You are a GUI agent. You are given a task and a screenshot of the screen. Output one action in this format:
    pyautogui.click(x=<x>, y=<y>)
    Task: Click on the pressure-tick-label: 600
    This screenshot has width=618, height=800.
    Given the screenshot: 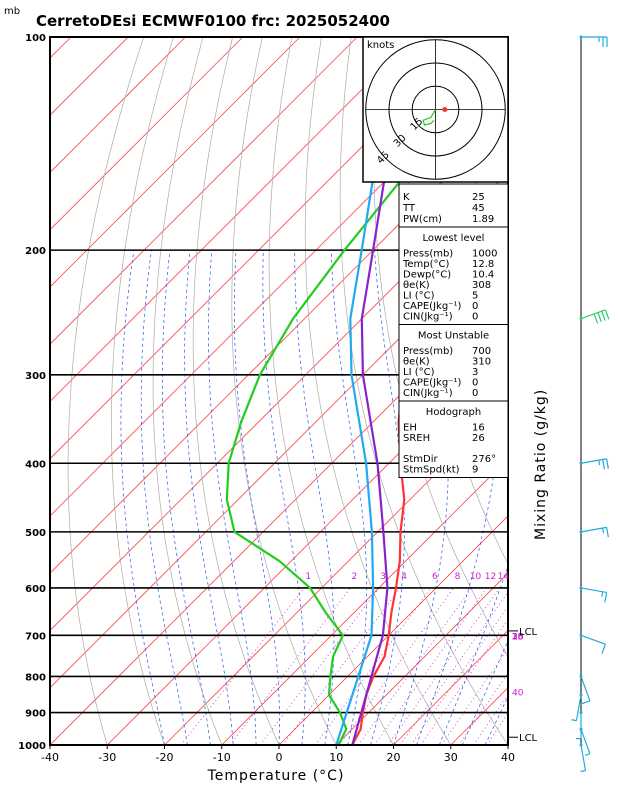 What is the action you would take?
    pyautogui.click(x=35, y=589)
    